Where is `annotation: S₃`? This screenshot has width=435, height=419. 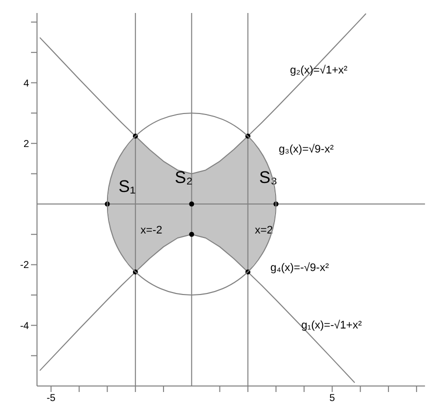
annotation: S₃ is located at coordinates (268, 177).